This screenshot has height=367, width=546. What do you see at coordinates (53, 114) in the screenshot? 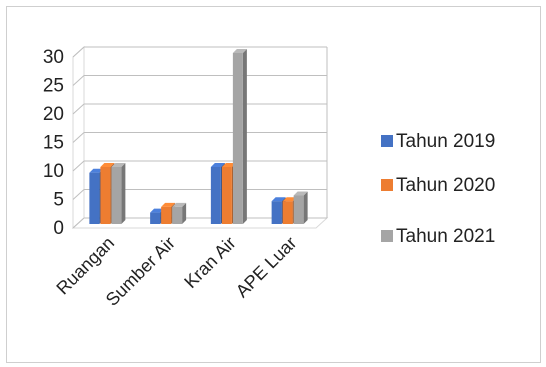
I see `y-tick-label: 20` at bounding box center [53, 114].